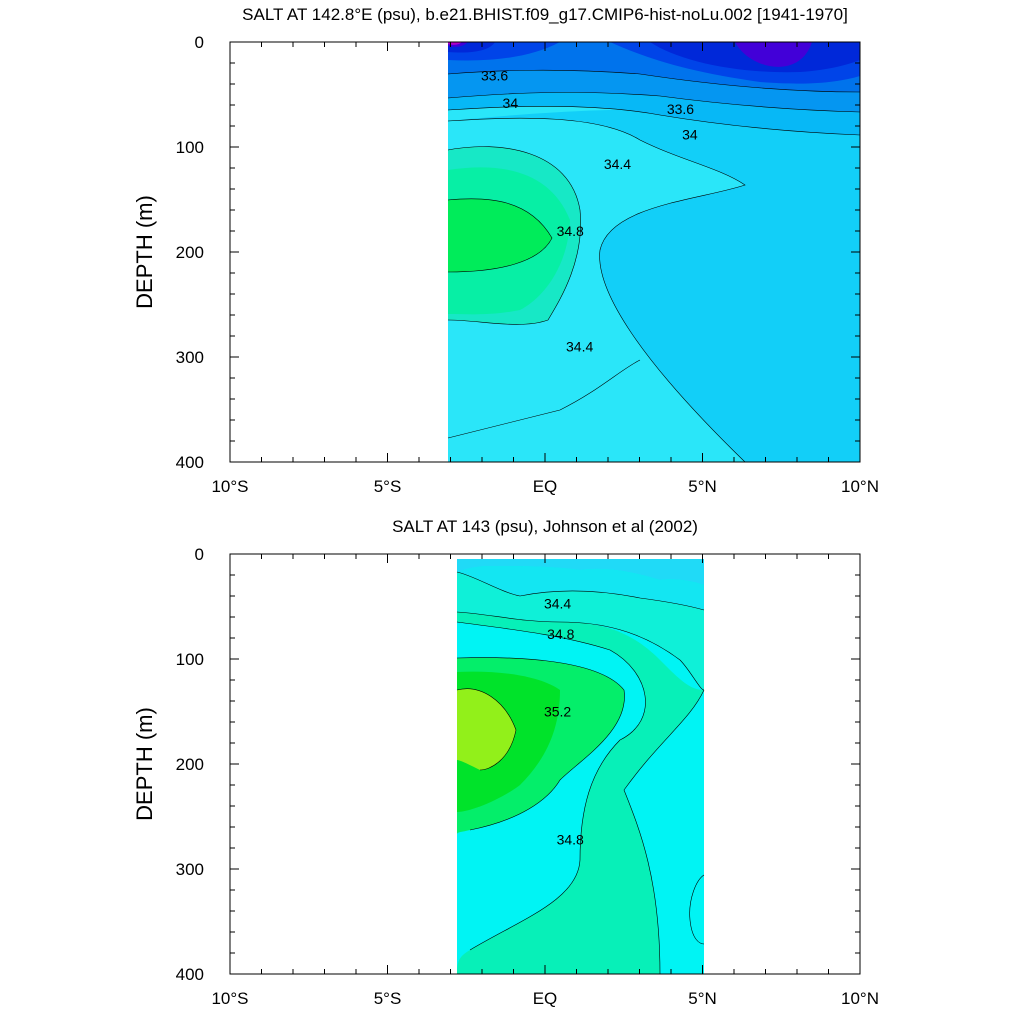  I want to click on salinity-band-34.6-intrusion, so click(664, 832).